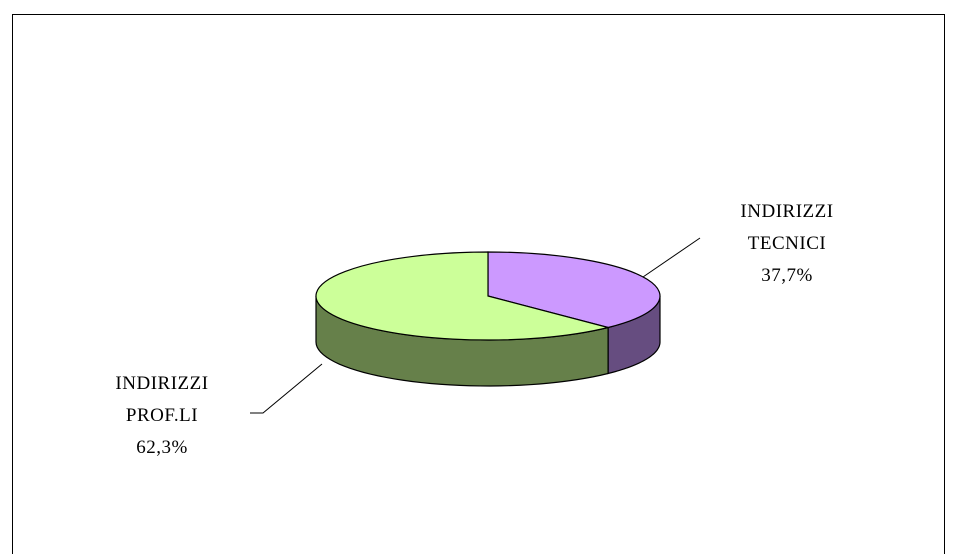 Image resolution: width=957 pixels, height=554 pixels. I want to click on category-label: INDIRIZZI TECNICI, so click(787, 227).